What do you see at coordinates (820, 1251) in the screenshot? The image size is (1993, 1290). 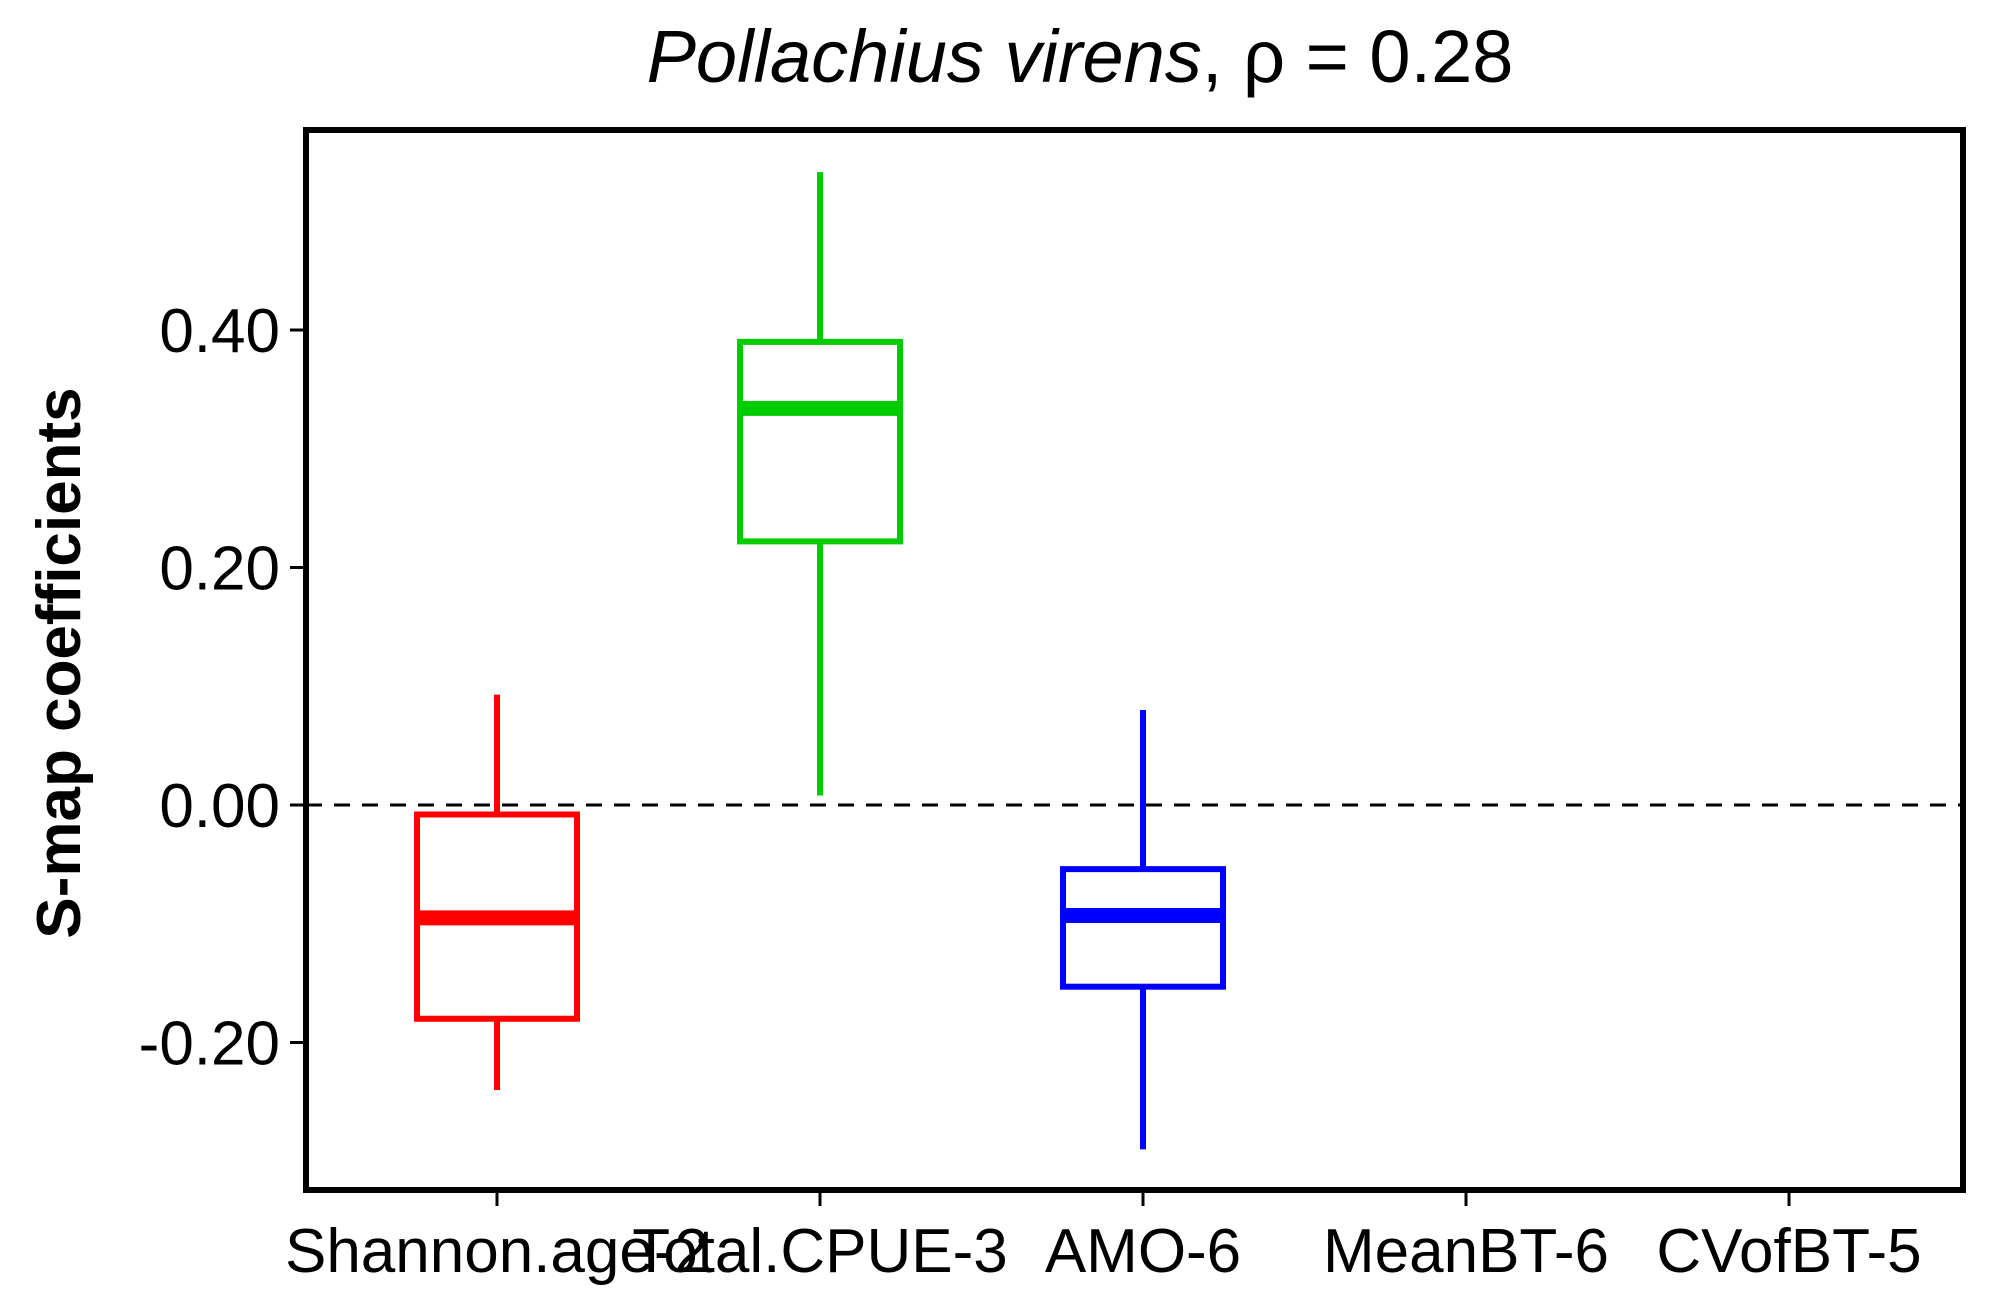 I see `x-tick-label: Total.CPUE-3` at bounding box center [820, 1251].